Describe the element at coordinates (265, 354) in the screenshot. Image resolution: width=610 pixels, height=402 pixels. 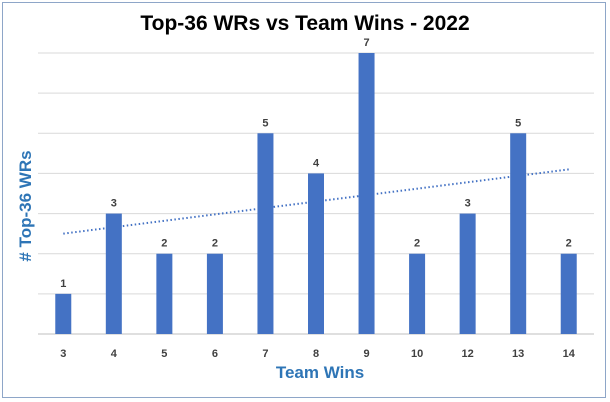
I see `x-tick-label: 7` at that location.